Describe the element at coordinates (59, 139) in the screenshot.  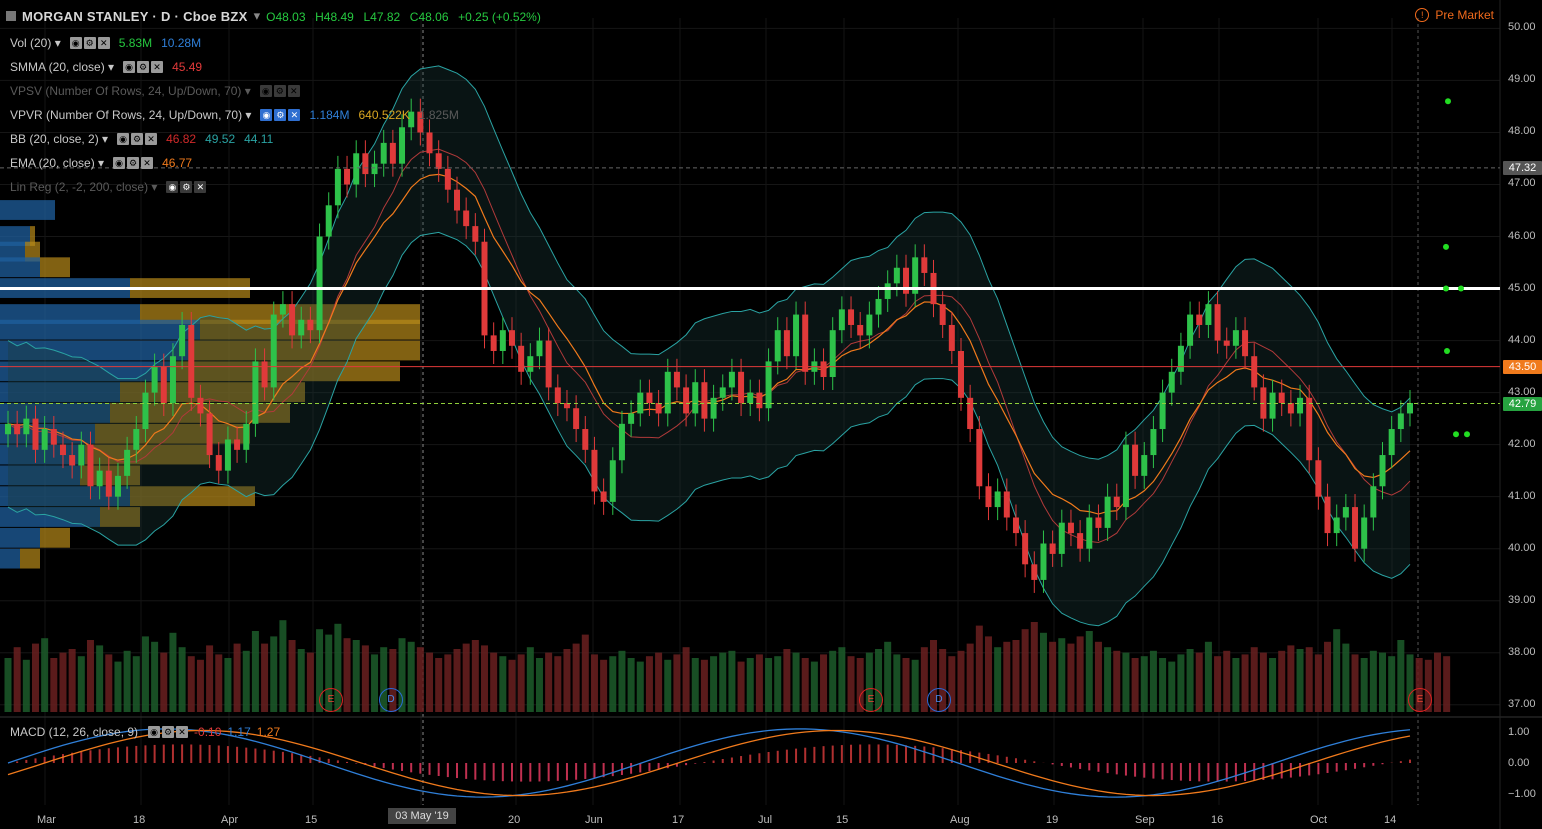
I see `indicator-name: BB (20, close, 2) ▾` at that location.